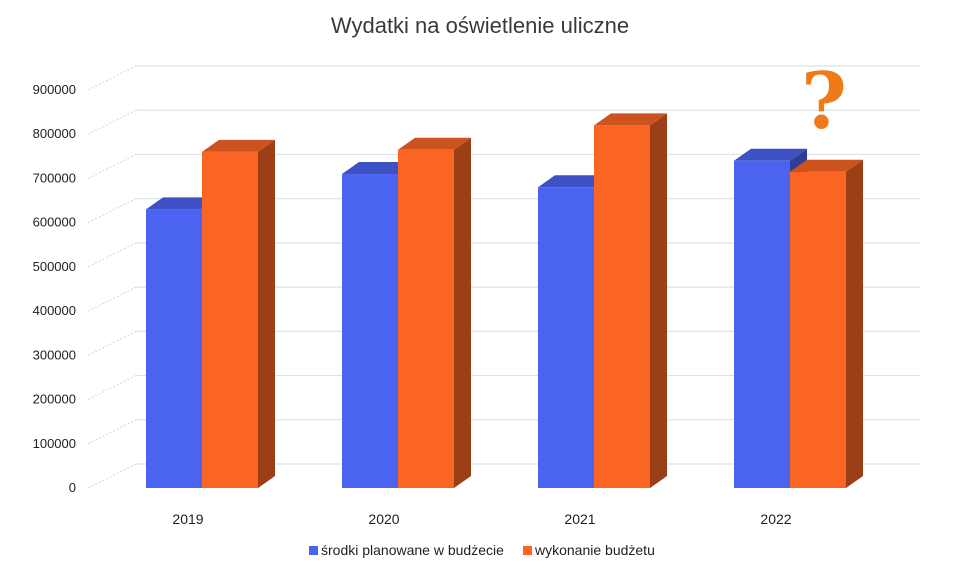 The width and height of the screenshot is (960, 578). What do you see at coordinates (54, 133) in the screenshot?
I see `y-tick-label: 800000` at bounding box center [54, 133].